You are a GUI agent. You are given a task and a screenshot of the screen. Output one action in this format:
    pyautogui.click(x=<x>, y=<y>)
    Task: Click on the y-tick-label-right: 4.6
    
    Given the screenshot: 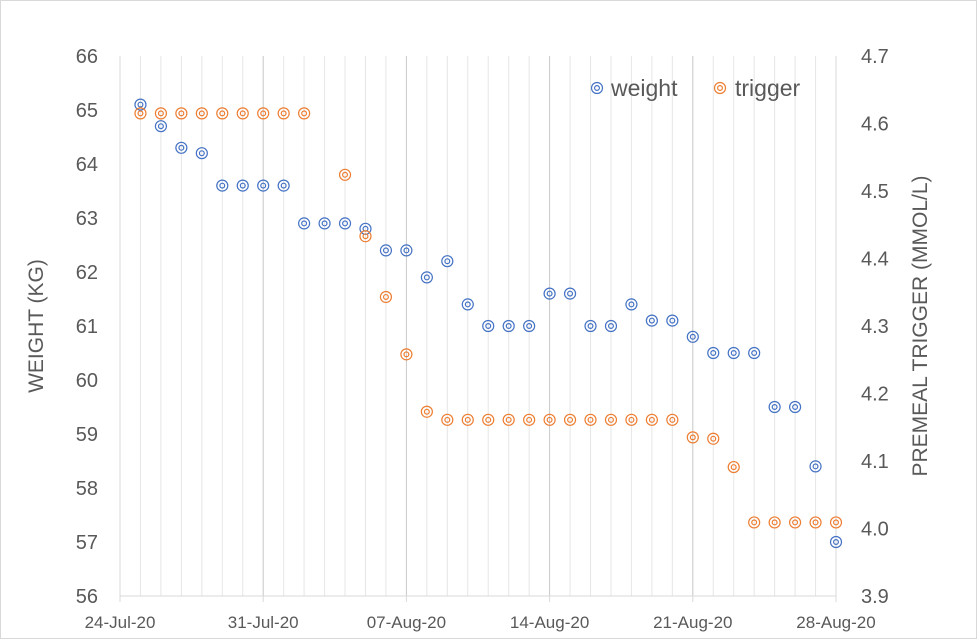 What is the action you would take?
    pyautogui.click(x=875, y=125)
    